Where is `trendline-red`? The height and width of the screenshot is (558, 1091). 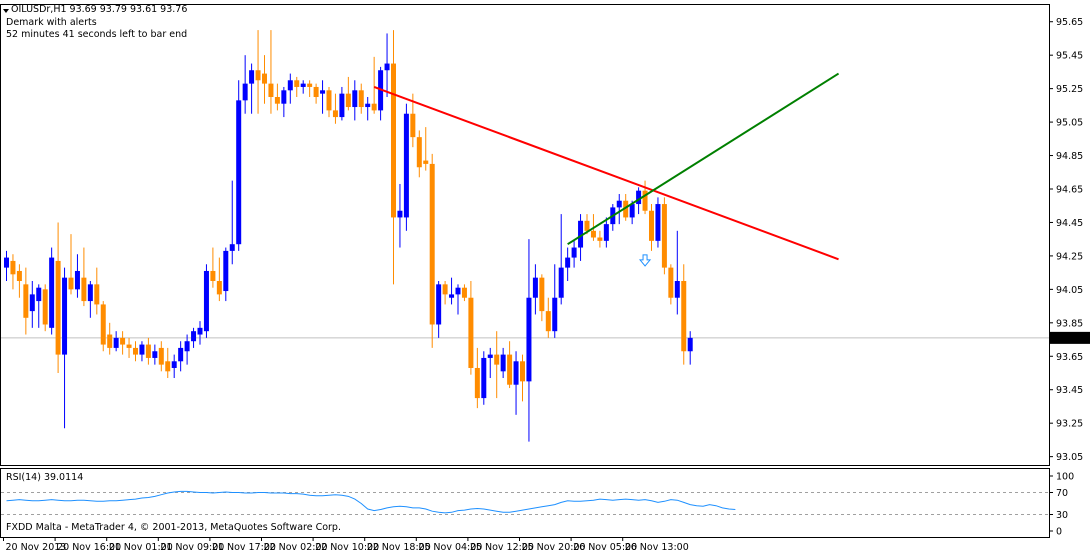 trendline-red is located at coordinates (606, 173).